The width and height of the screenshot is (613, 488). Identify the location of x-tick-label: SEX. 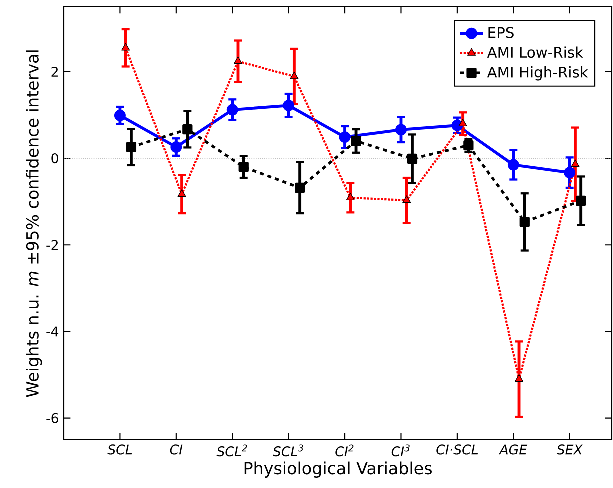
(570, 449).